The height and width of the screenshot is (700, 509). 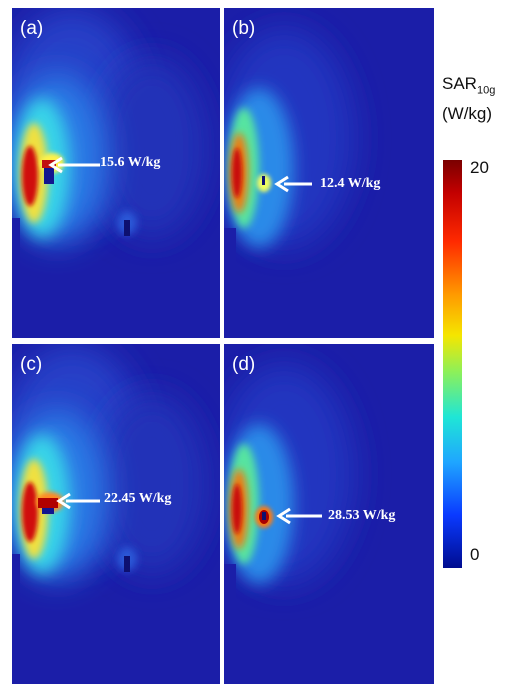 I want to click on colorbar-max-label: 20, so click(x=479, y=167).